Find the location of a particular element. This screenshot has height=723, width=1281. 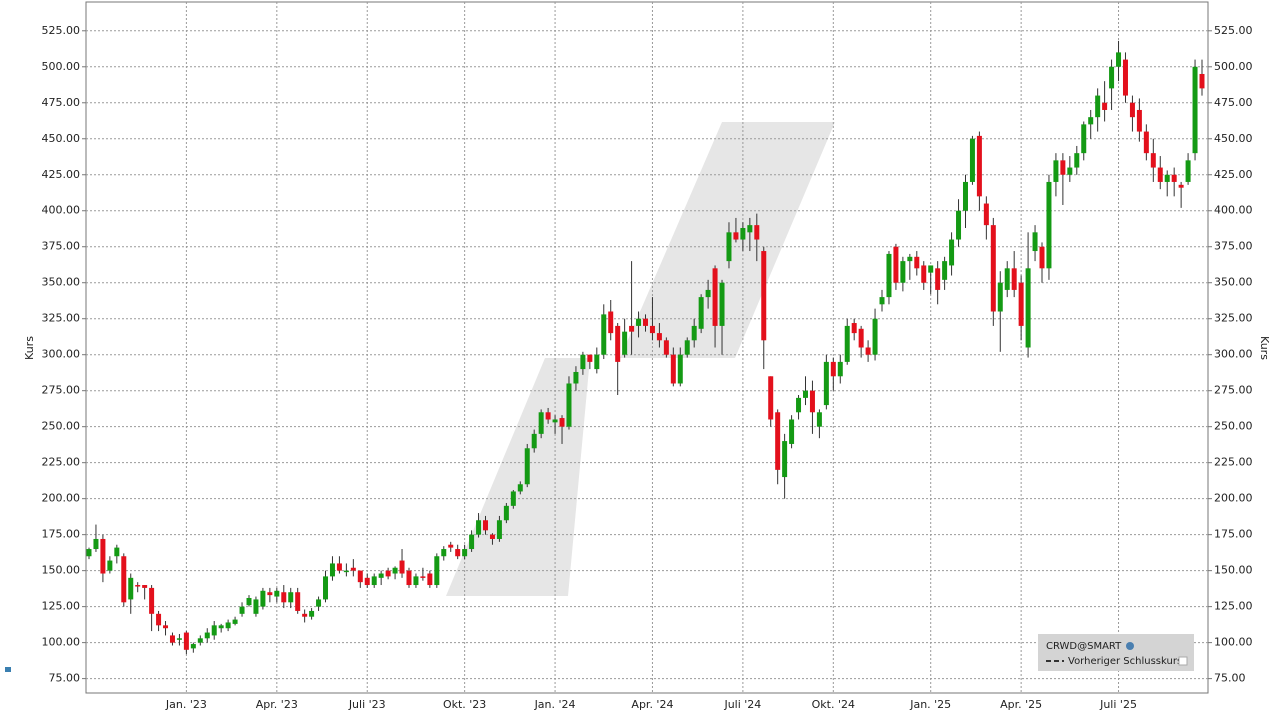

x-tick-label: Jan. '23 is located at coordinates (186, 704).